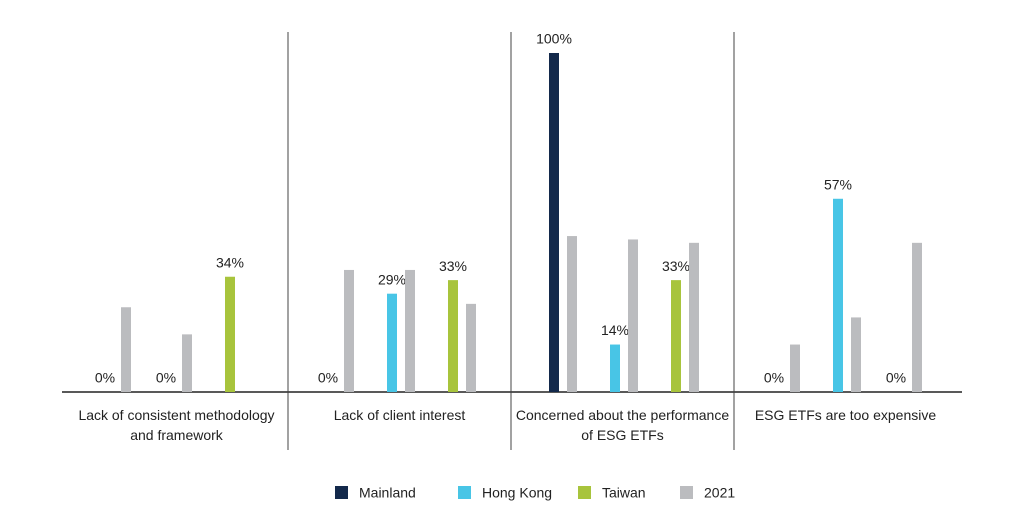 This screenshot has height=528, width=1024. Describe the element at coordinates (399, 415) in the screenshot. I see `category-label: Lack of client interest` at that location.